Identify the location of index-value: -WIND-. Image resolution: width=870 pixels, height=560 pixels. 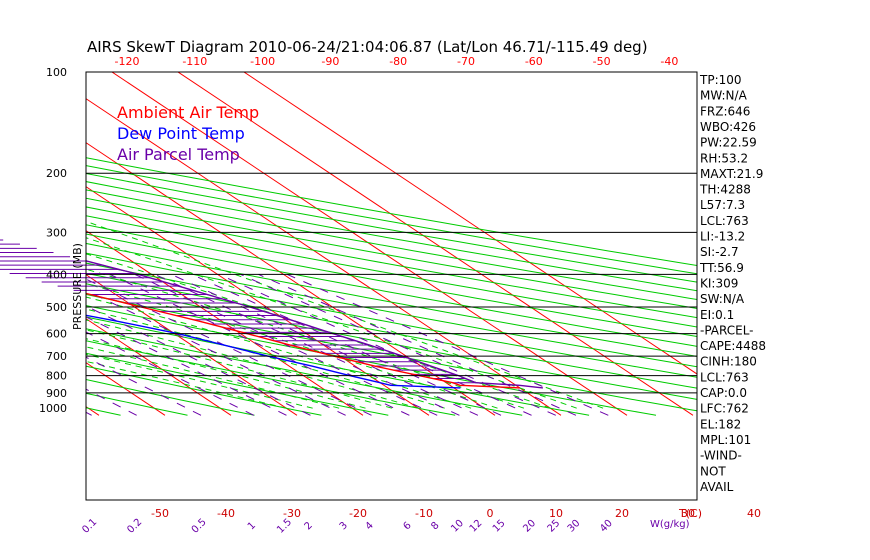
(721, 456).